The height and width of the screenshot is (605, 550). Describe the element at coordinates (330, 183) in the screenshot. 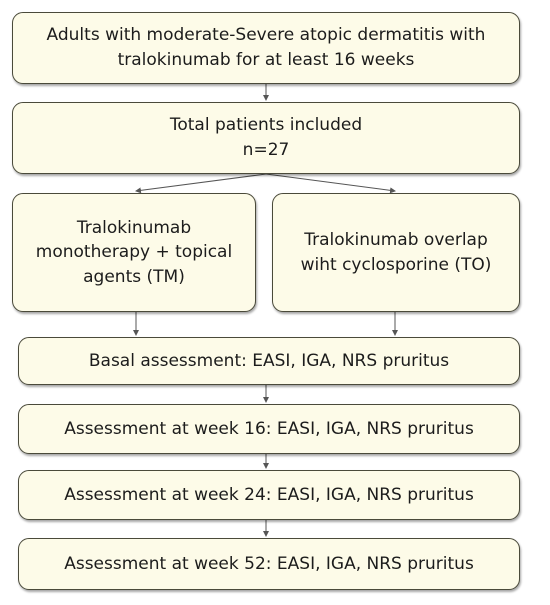

I see `arrow-total-to-to` at that location.